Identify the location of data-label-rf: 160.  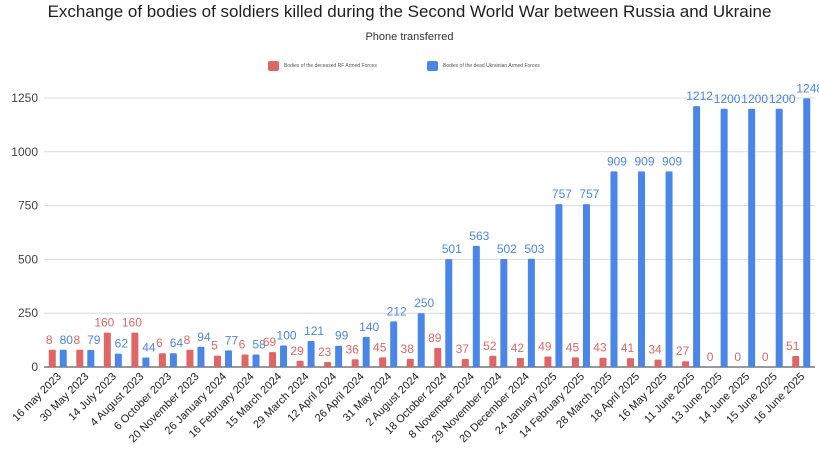
(104, 323).